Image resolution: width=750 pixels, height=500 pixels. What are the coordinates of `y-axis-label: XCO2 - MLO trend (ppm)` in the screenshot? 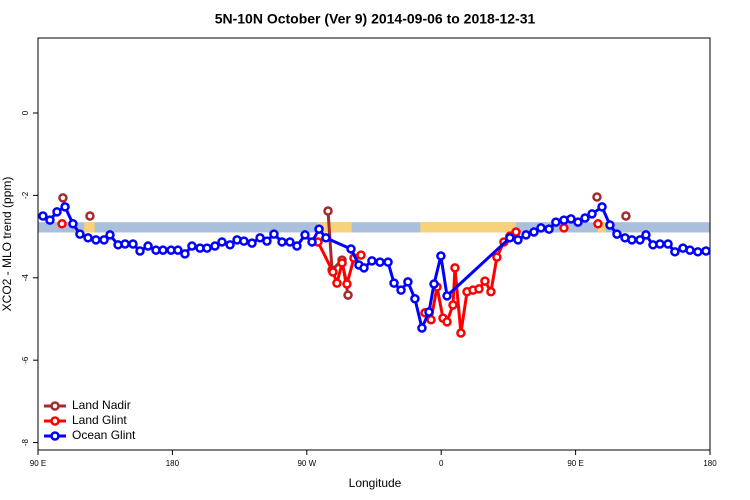 It's located at (7, 244).